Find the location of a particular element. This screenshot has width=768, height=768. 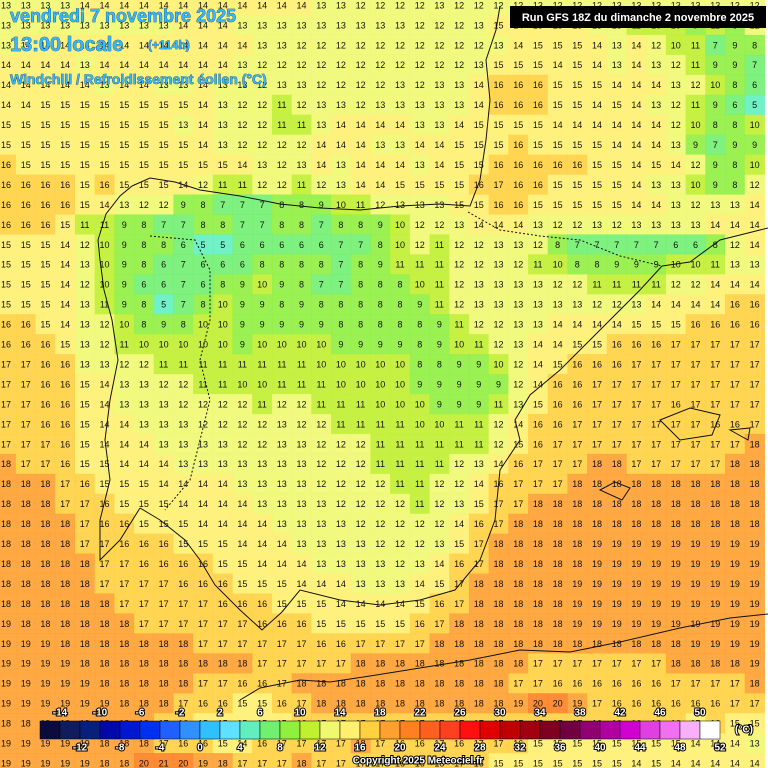

grid-value: 11 is located at coordinates (301, 364).